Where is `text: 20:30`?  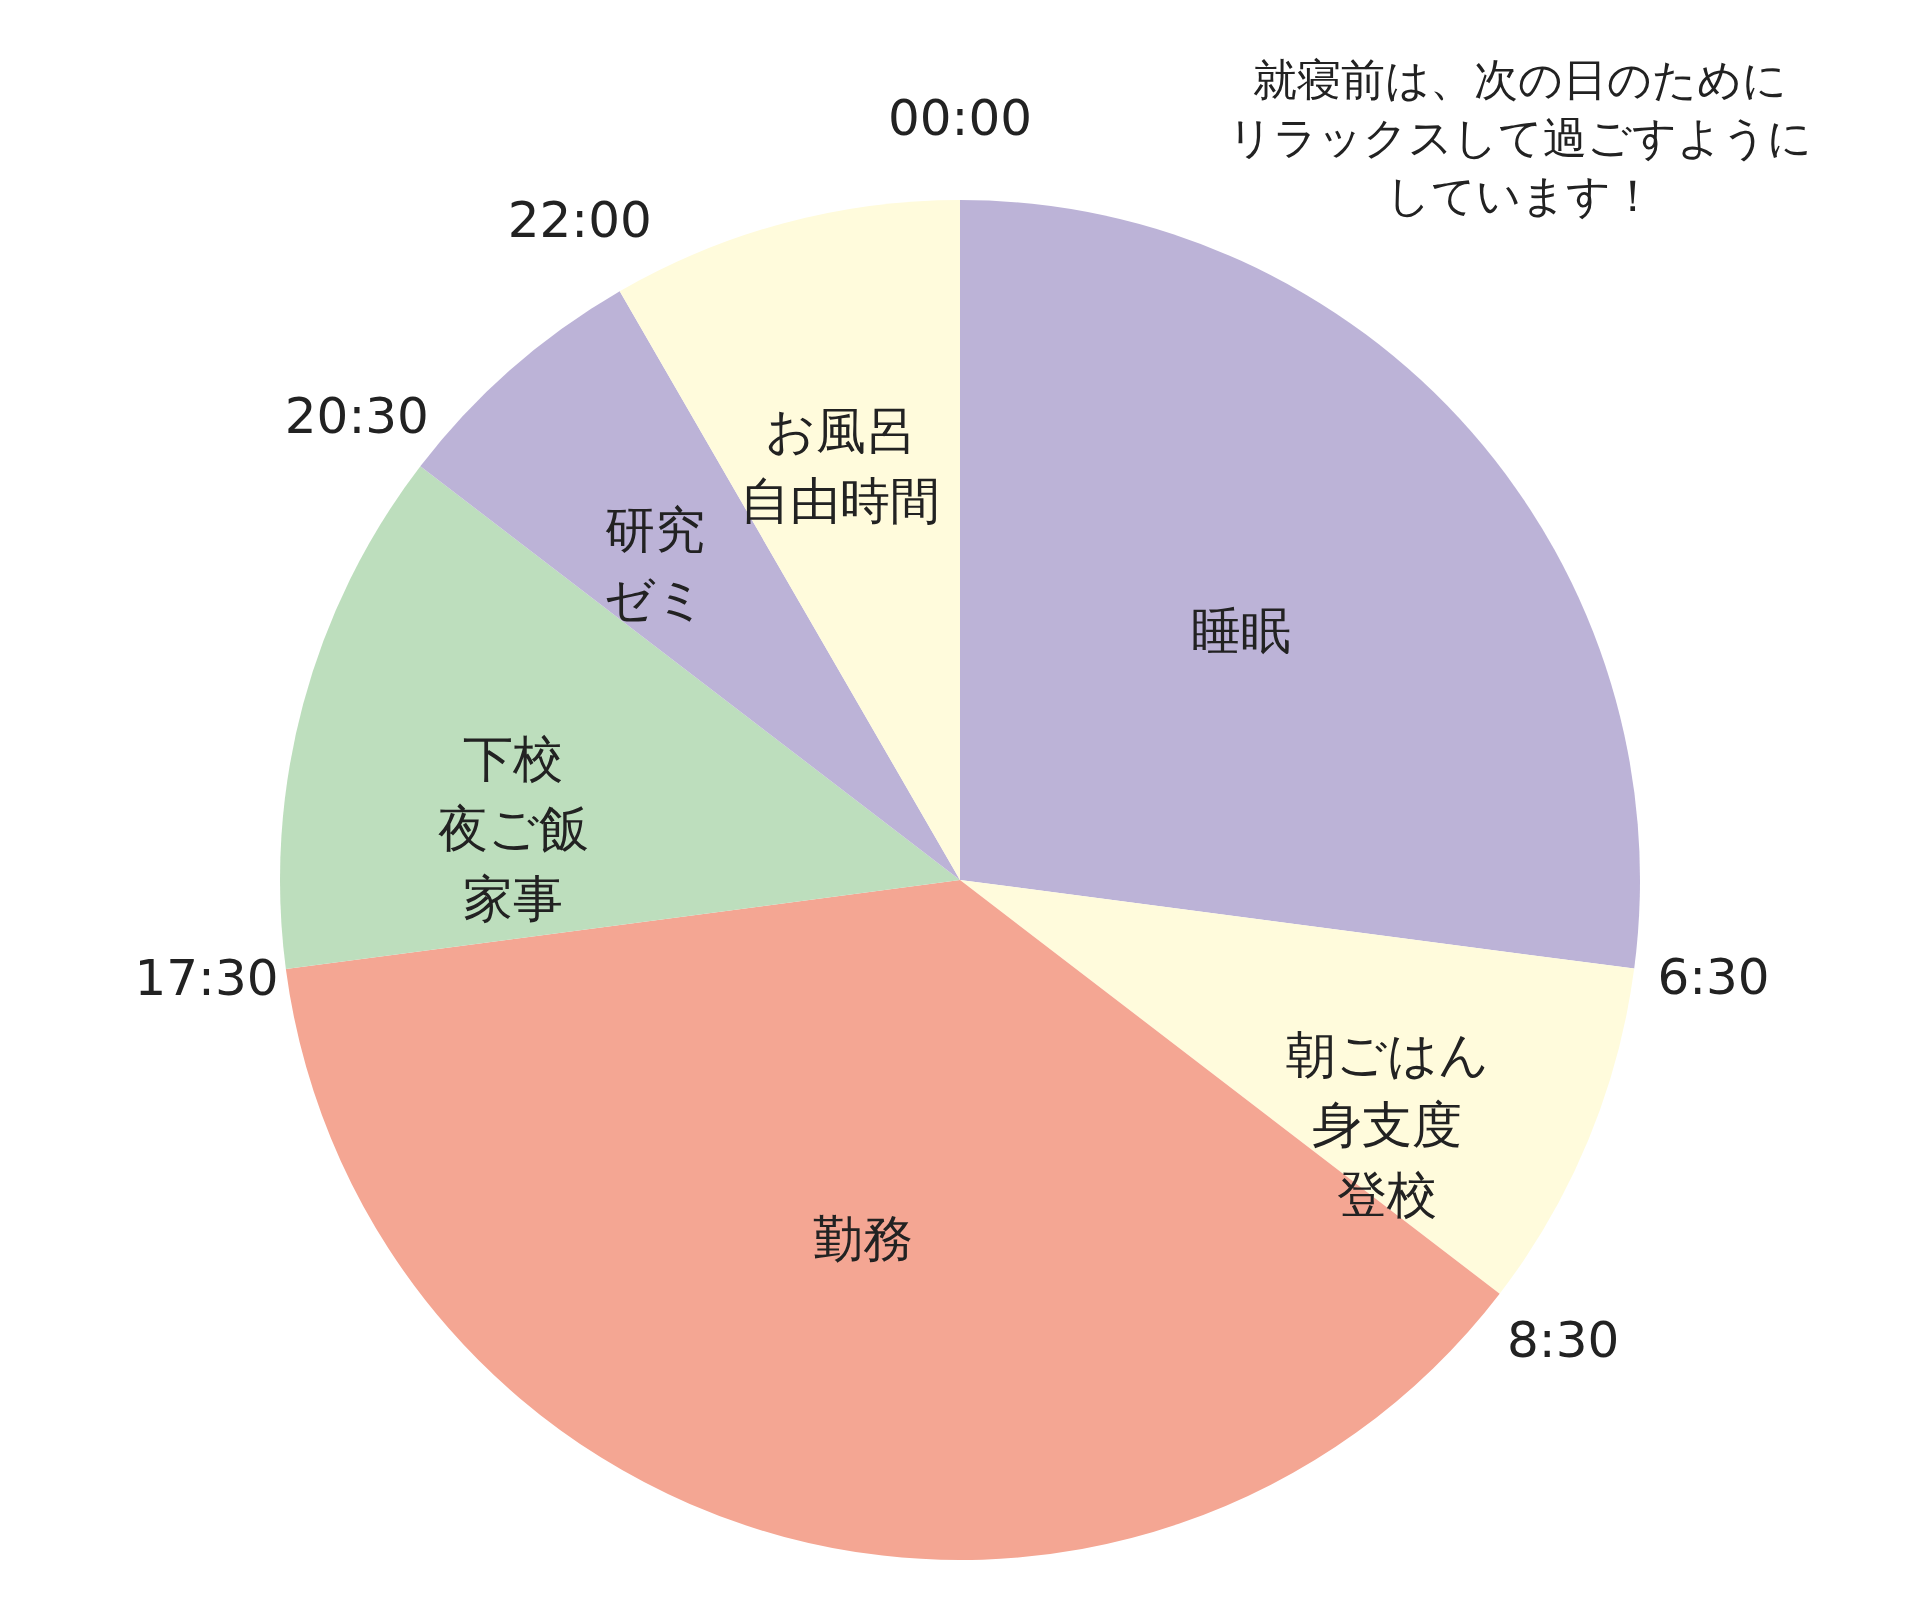 text: 20:30 is located at coordinates (356, 415).